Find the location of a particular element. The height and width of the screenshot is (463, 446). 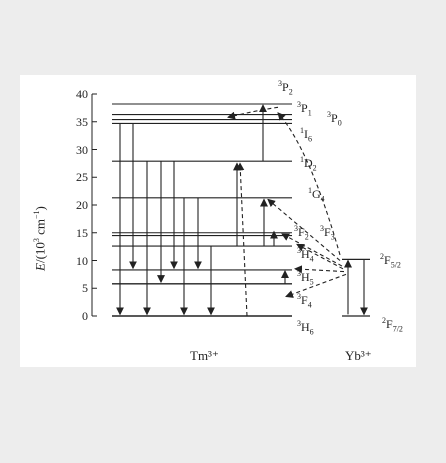

level-label-1D2: 1D2 is located at coordinates (308, 164).